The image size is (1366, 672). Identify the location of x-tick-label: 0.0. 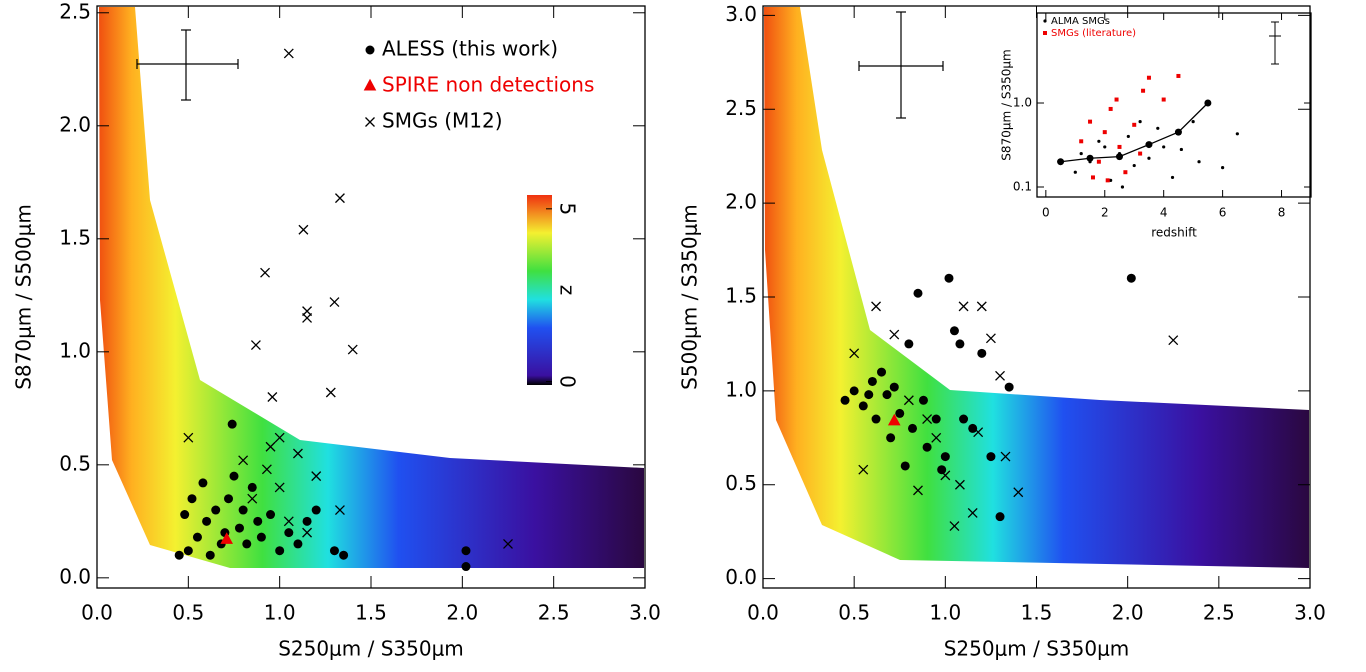
(763, 613).